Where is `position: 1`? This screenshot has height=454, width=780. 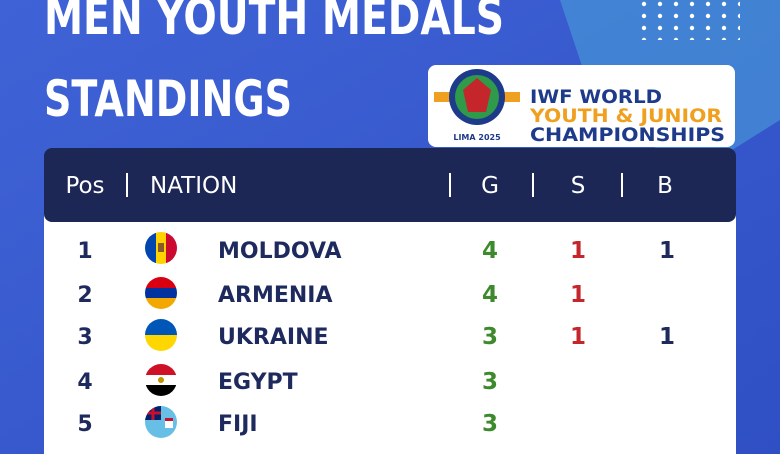 position: 1 is located at coordinates (84, 251).